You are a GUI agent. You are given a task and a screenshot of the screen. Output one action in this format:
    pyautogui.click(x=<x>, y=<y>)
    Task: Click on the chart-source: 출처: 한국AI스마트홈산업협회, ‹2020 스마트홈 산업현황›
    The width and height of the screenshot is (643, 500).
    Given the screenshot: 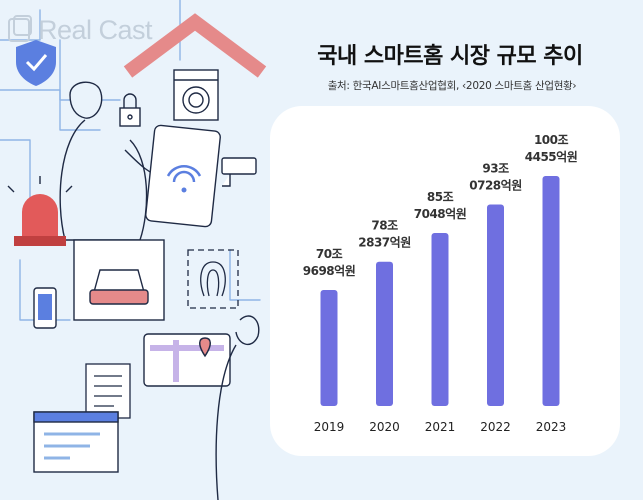 What is the action you would take?
    pyautogui.click(x=452, y=86)
    